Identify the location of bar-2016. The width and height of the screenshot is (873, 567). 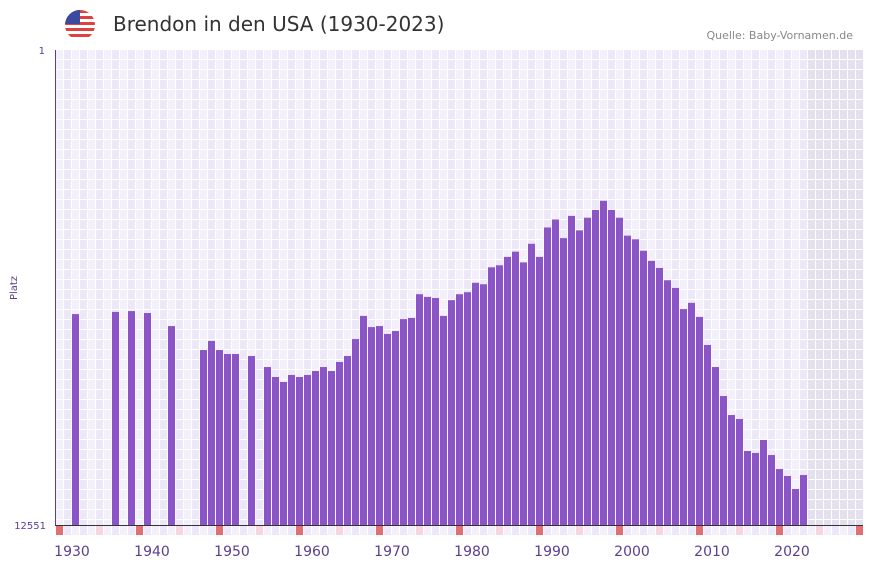
(763, 482).